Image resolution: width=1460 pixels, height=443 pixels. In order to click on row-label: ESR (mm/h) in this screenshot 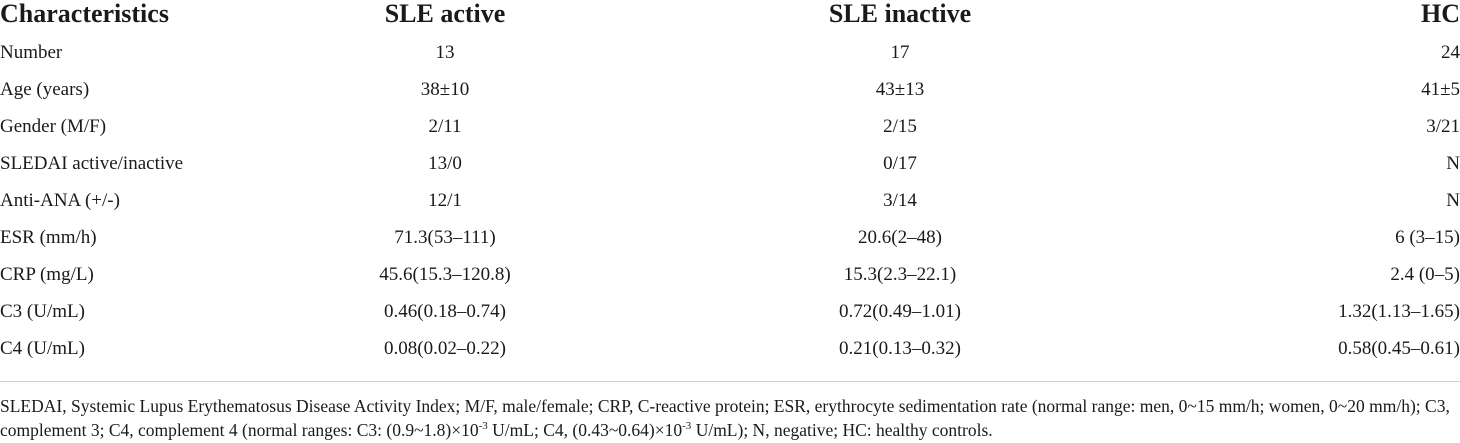, I will do `click(48, 237)`.